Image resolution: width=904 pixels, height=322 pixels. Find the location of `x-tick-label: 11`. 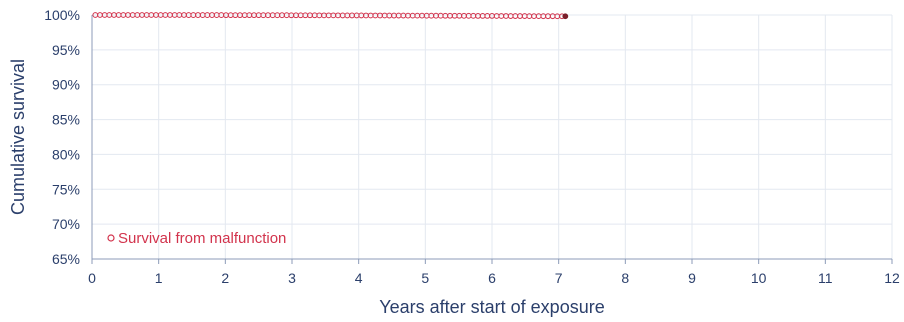

x-tick-label: 11 is located at coordinates (825, 278).